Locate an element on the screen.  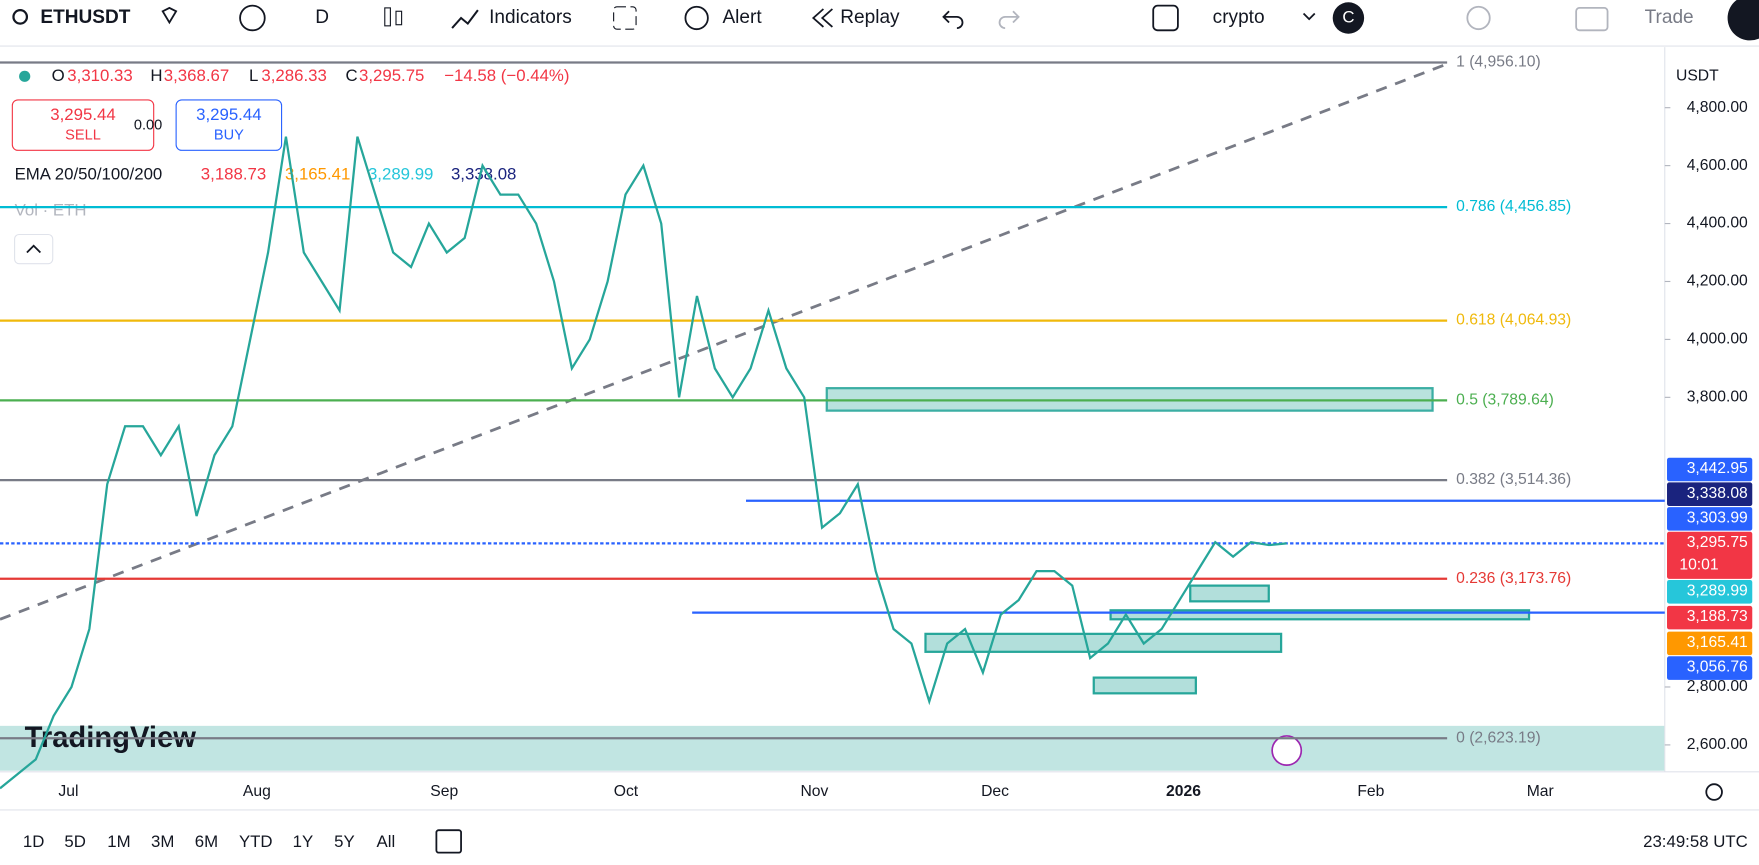
layout-menu is located at coordinates (1309, 16).